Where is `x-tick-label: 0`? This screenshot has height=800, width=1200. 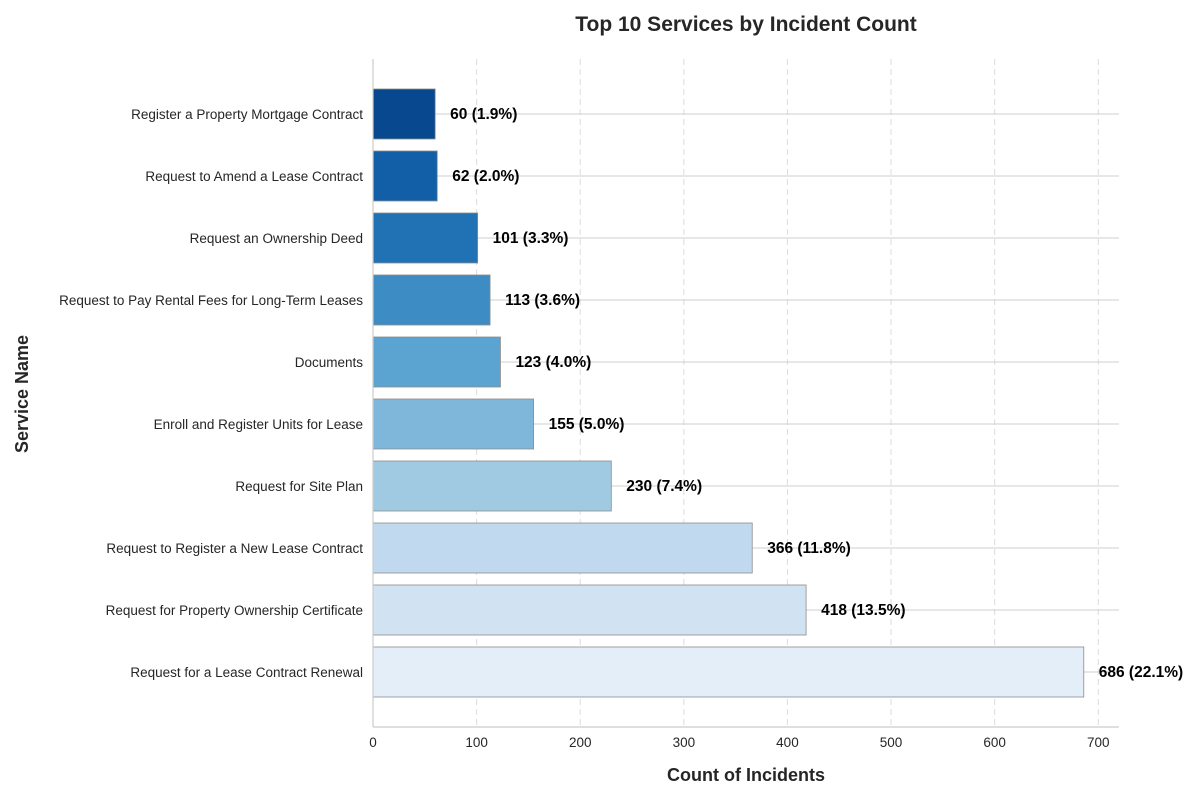
x-tick-label: 0 is located at coordinates (373, 742).